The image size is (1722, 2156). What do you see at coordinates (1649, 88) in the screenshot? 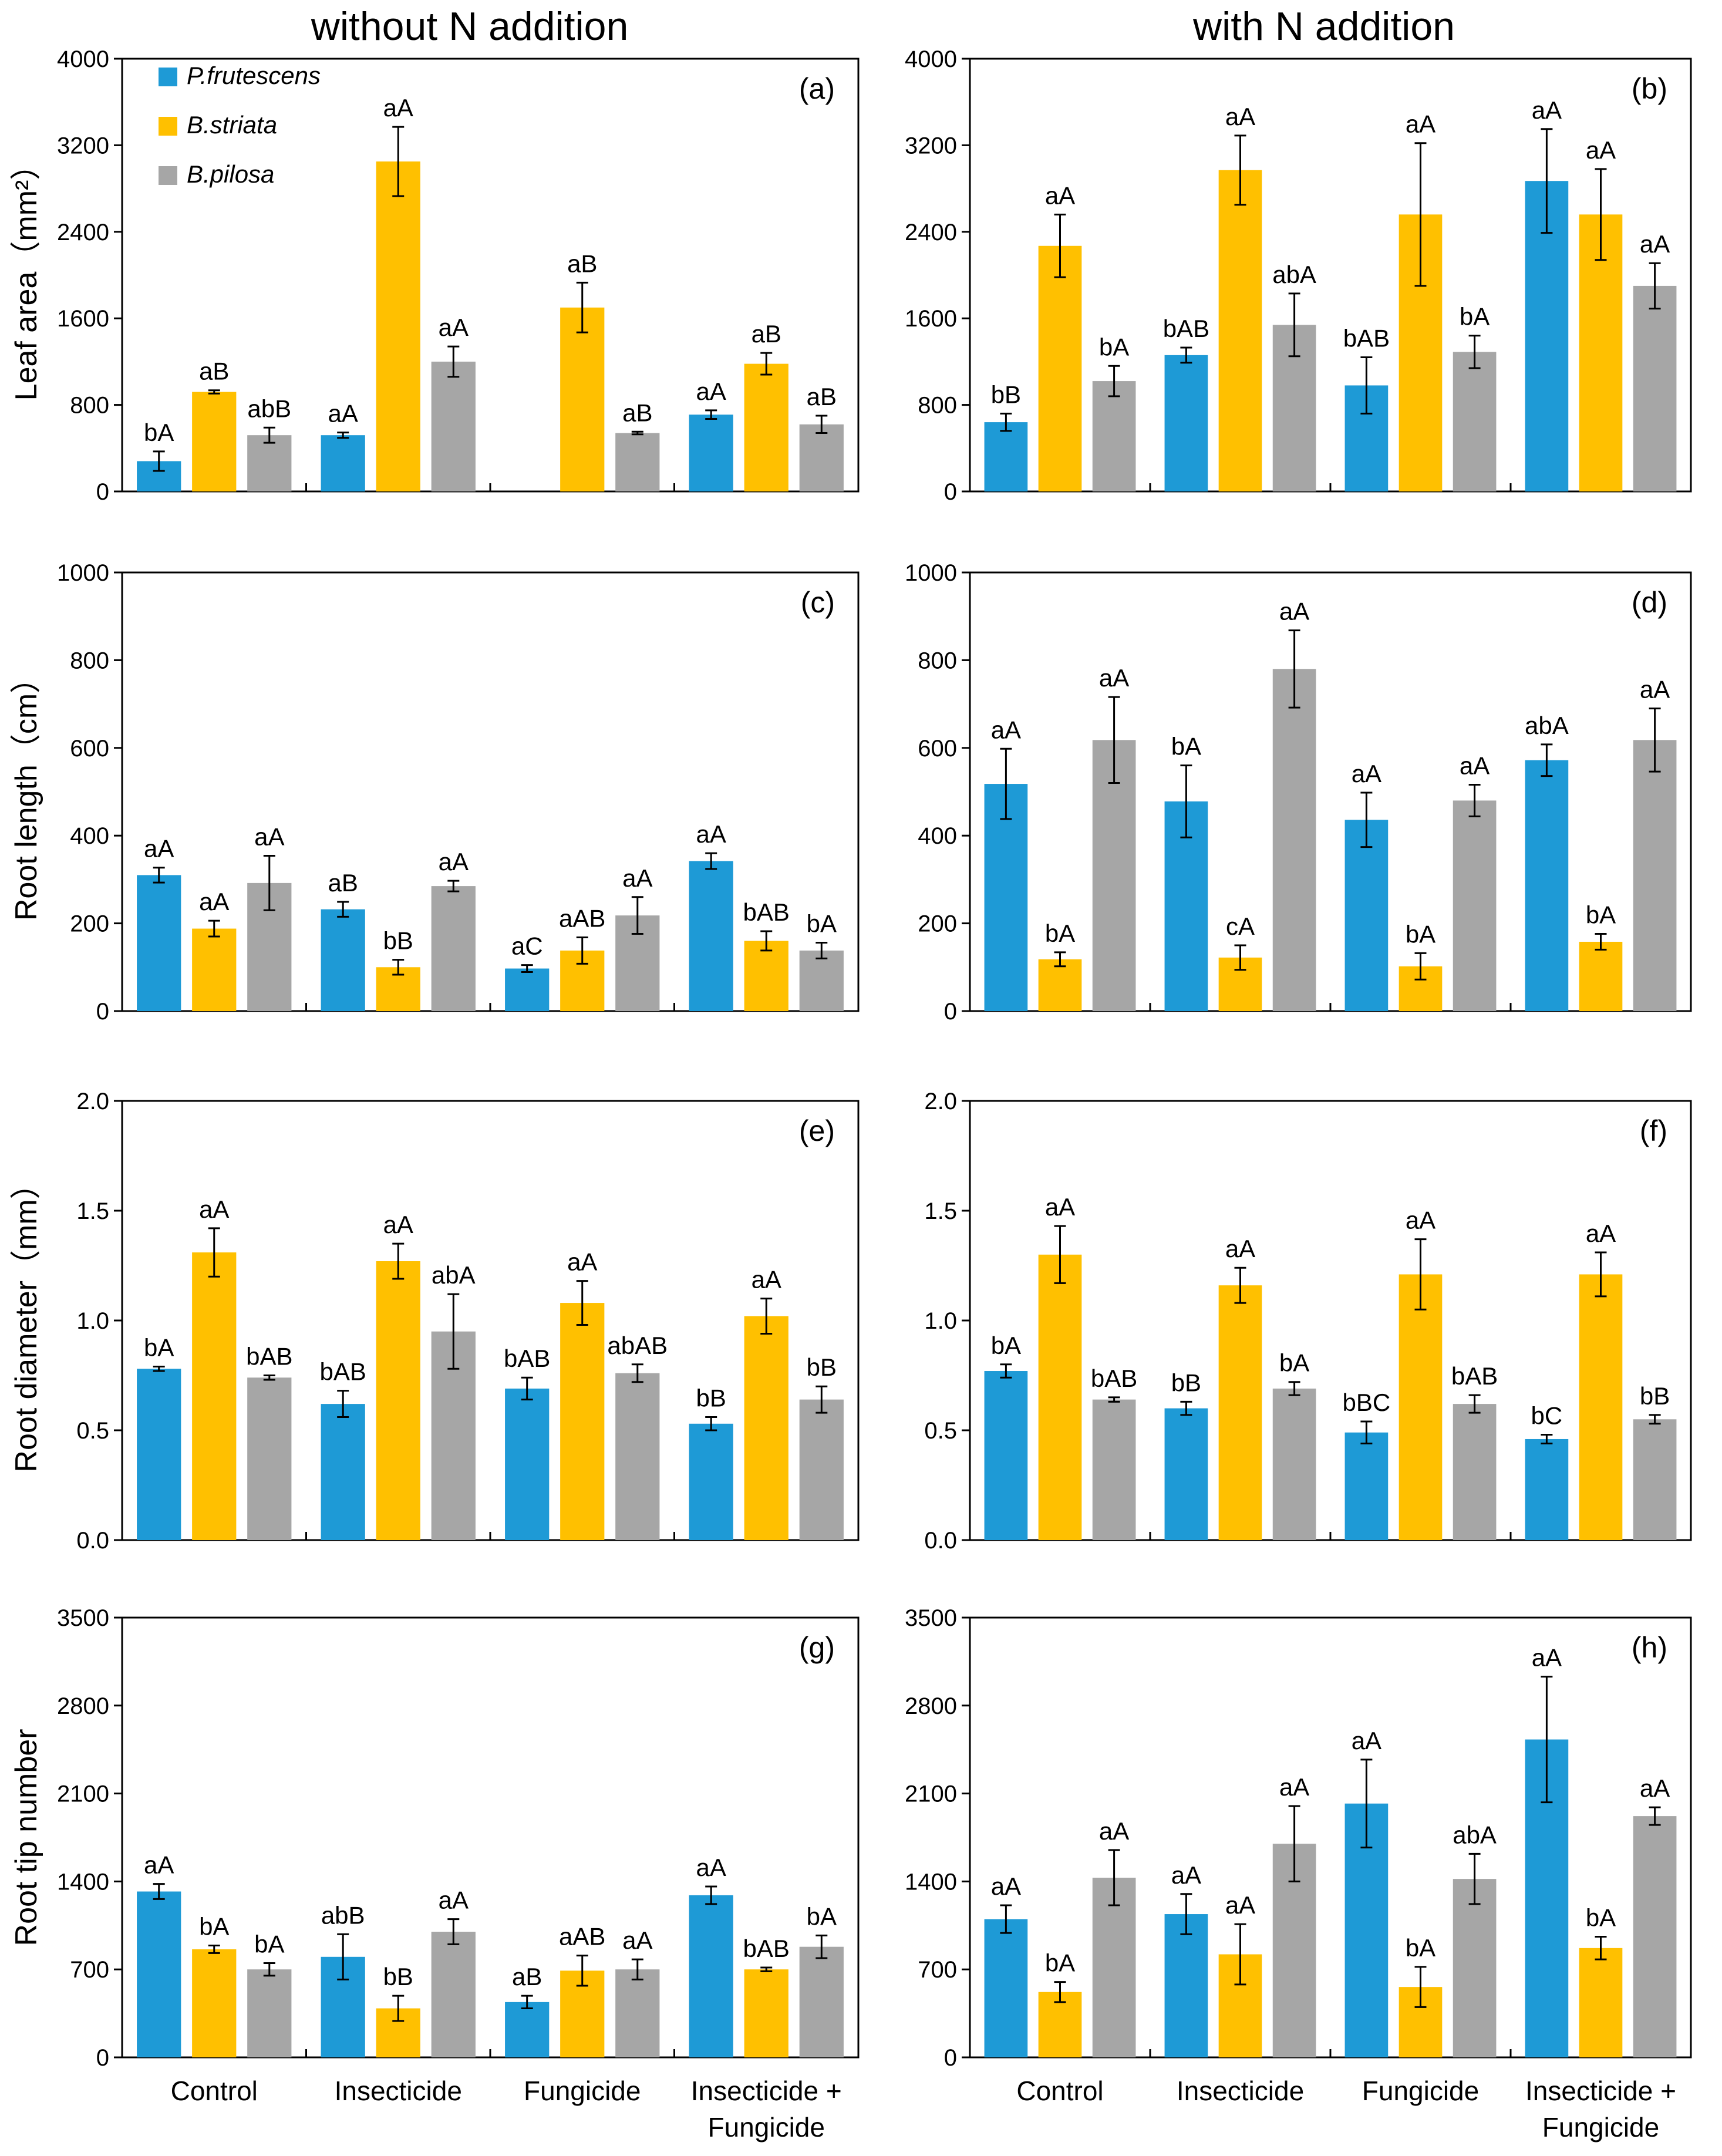
I see `panel-label: (b)` at bounding box center [1649, 88].